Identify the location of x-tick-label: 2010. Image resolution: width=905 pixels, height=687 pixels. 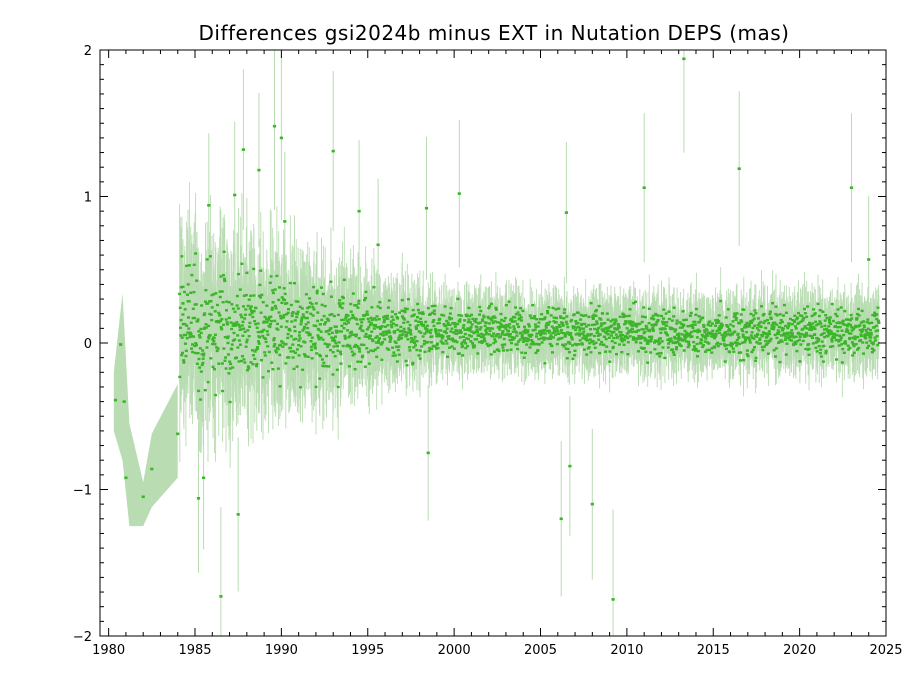
(626, 650).